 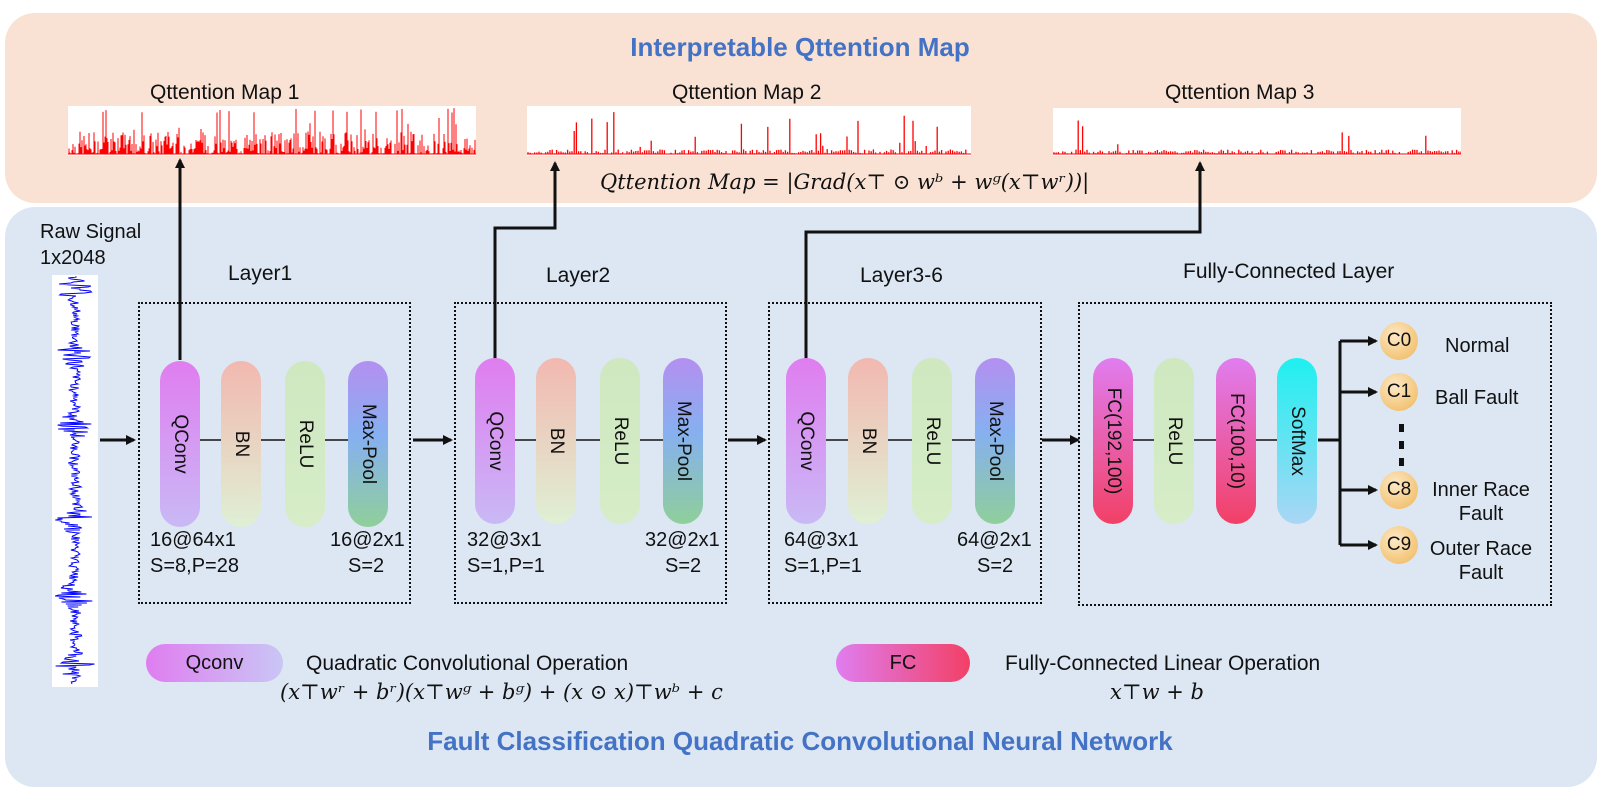 I want to click on layer1-pool-params: S=2, so click(x=366, y=566).